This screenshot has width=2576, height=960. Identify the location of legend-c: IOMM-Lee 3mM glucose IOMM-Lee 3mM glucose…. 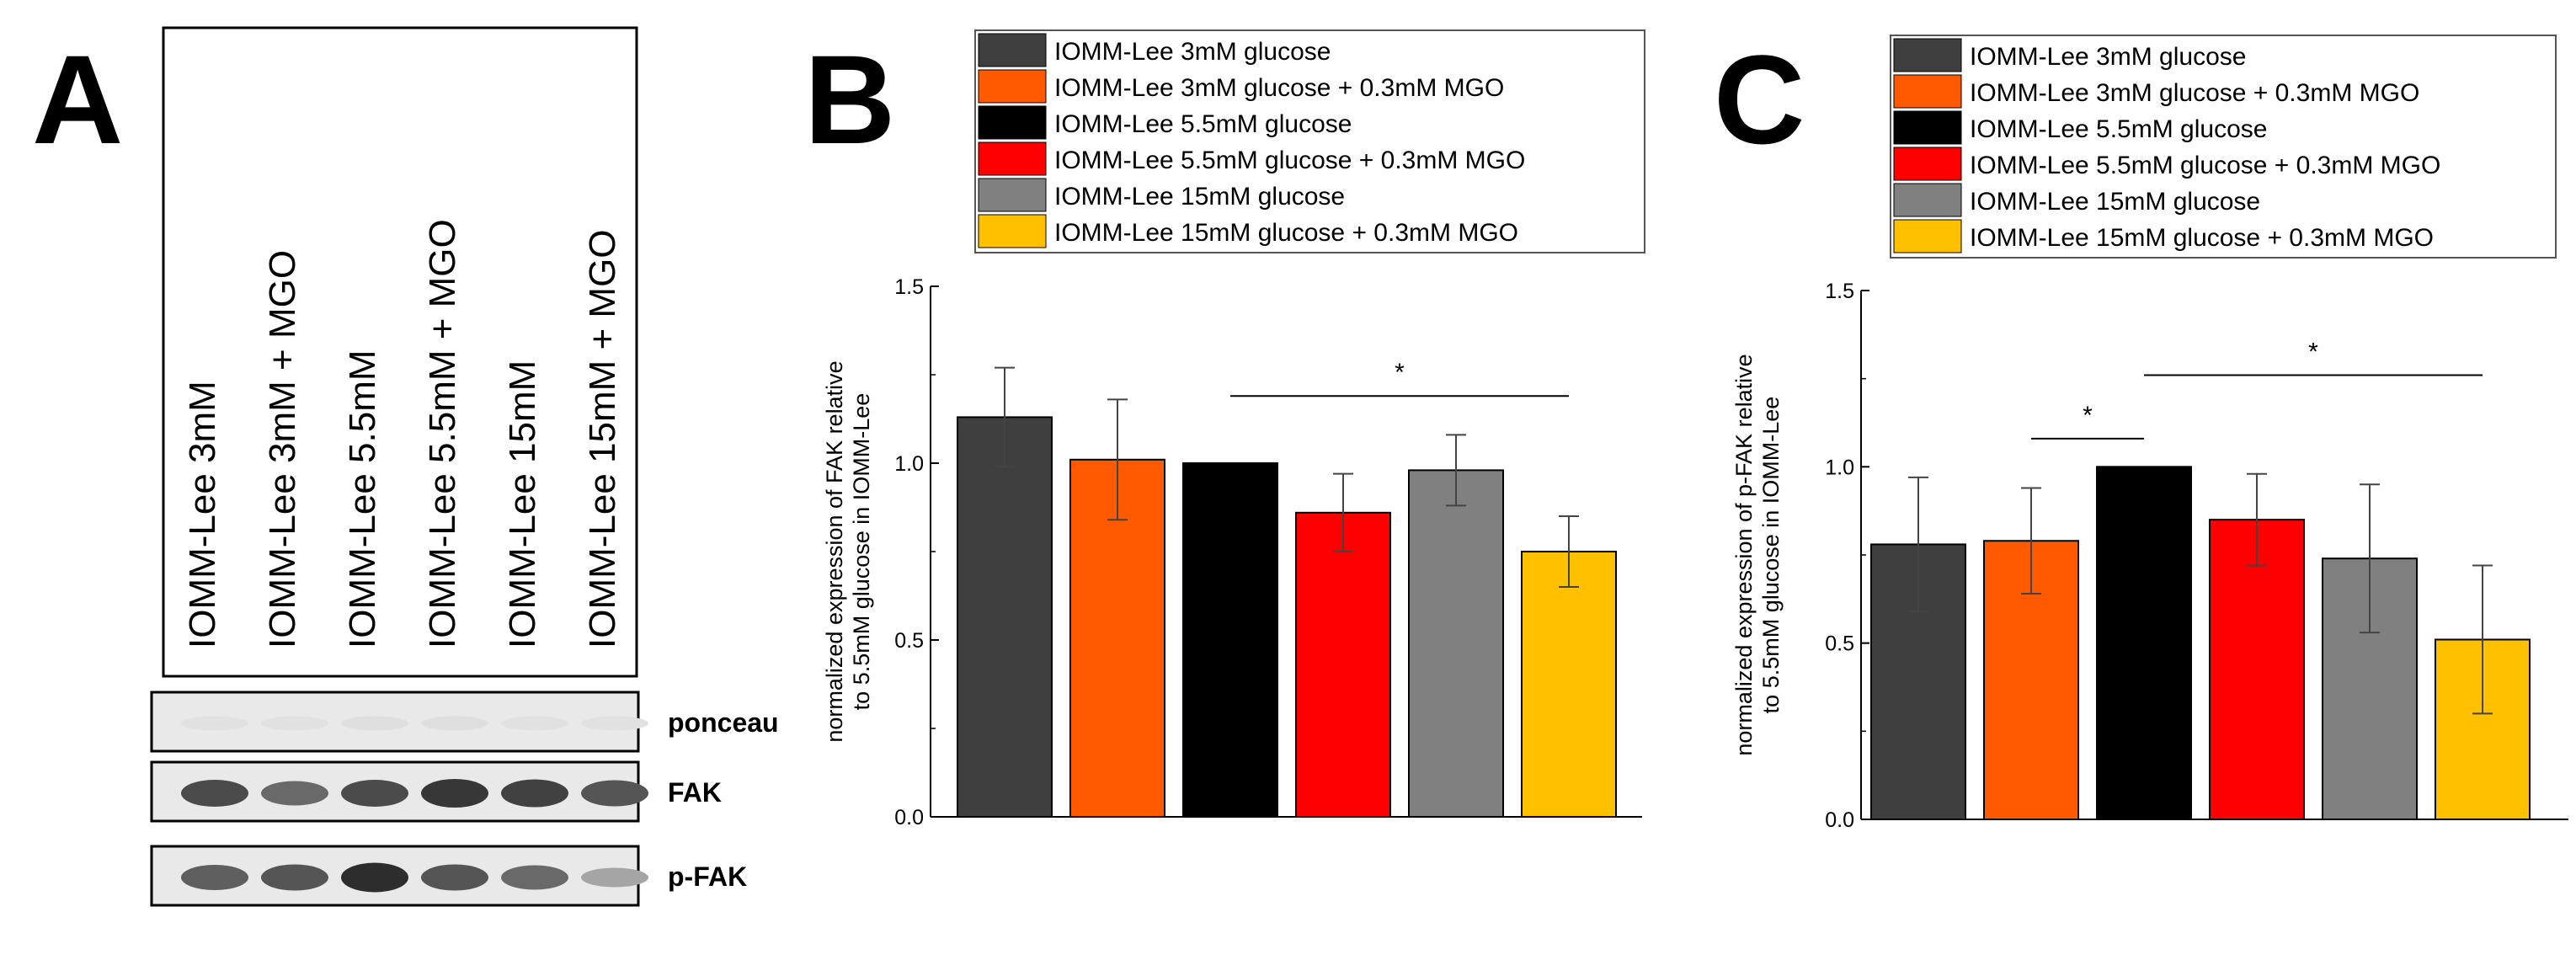
(2223, 147).